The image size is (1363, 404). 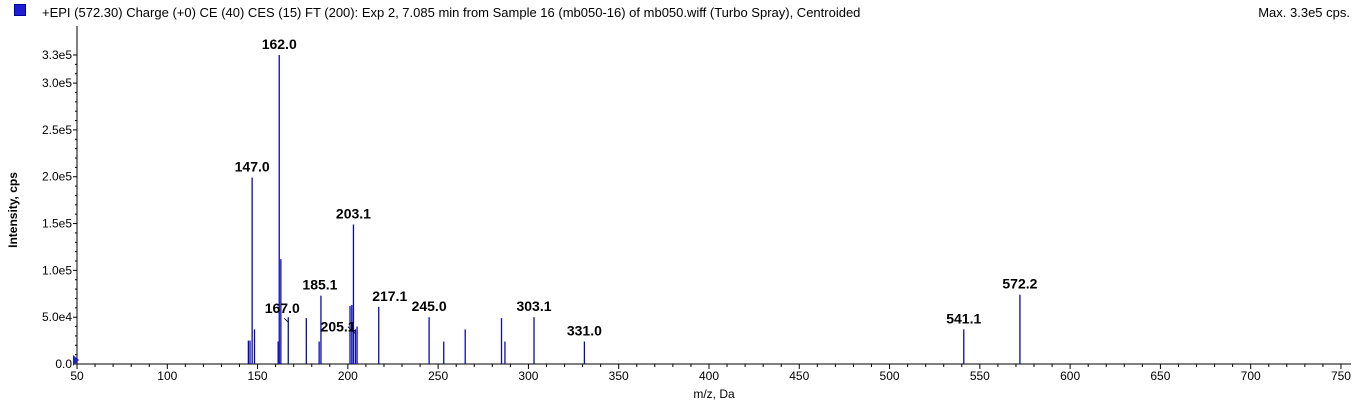 What do you see at coordinates (57, 270) in the screenshot?
I see `y-tick-label: 1.0e5` at bounding box center [57, 270].